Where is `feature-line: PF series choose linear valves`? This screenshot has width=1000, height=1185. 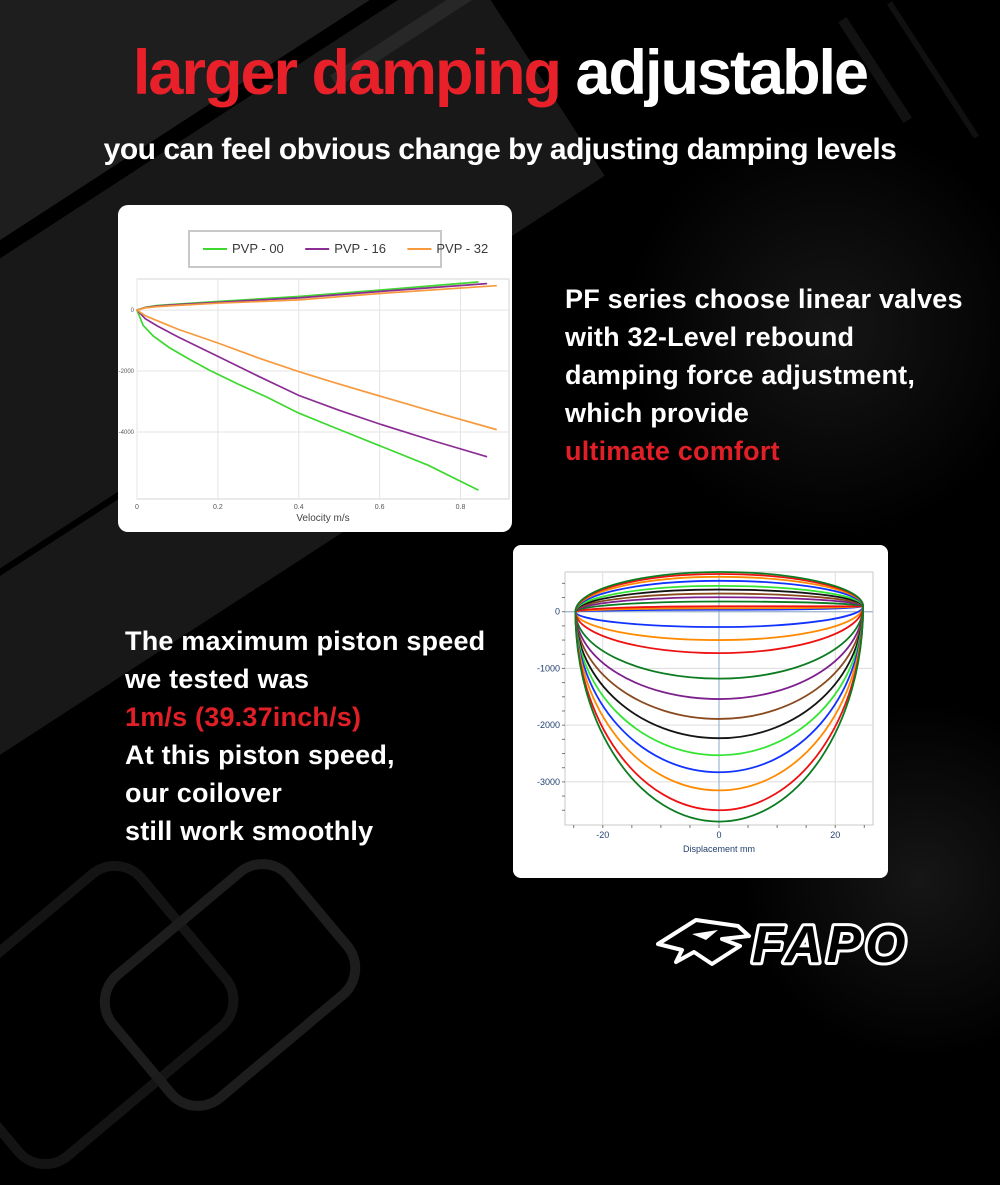
feature-line: PF series choose linear valves is located at coordinates (764, 299).